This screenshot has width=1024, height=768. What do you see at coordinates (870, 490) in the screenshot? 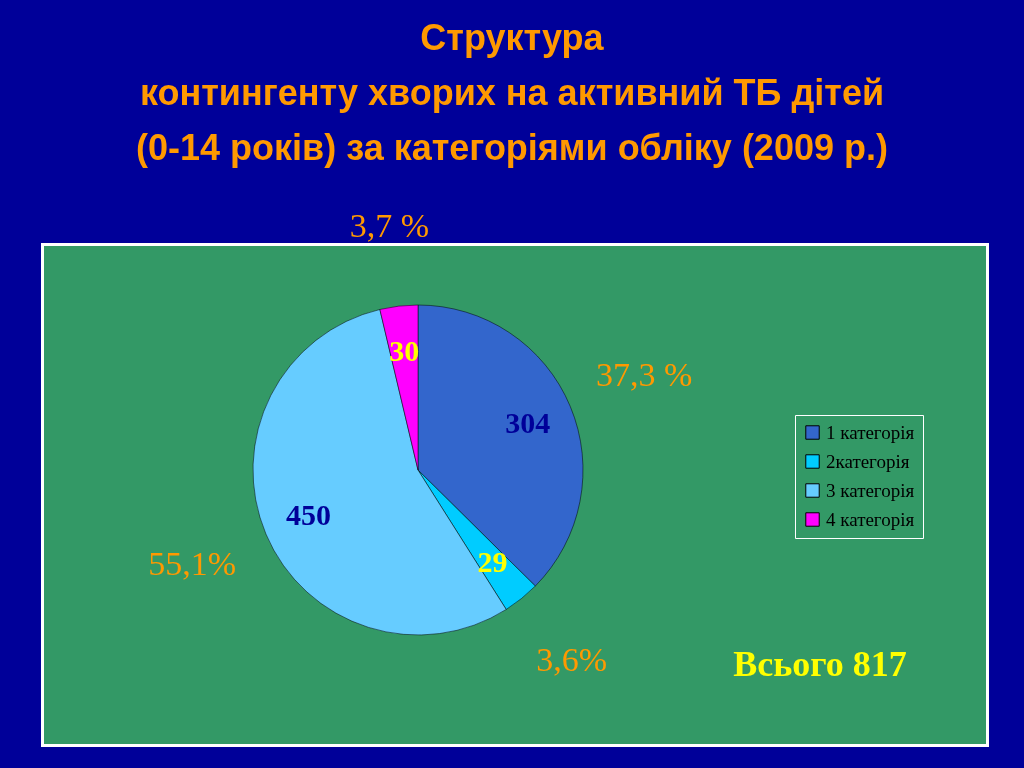
I see `legend-label: 3 категорія` at bounding box center [870, 490].